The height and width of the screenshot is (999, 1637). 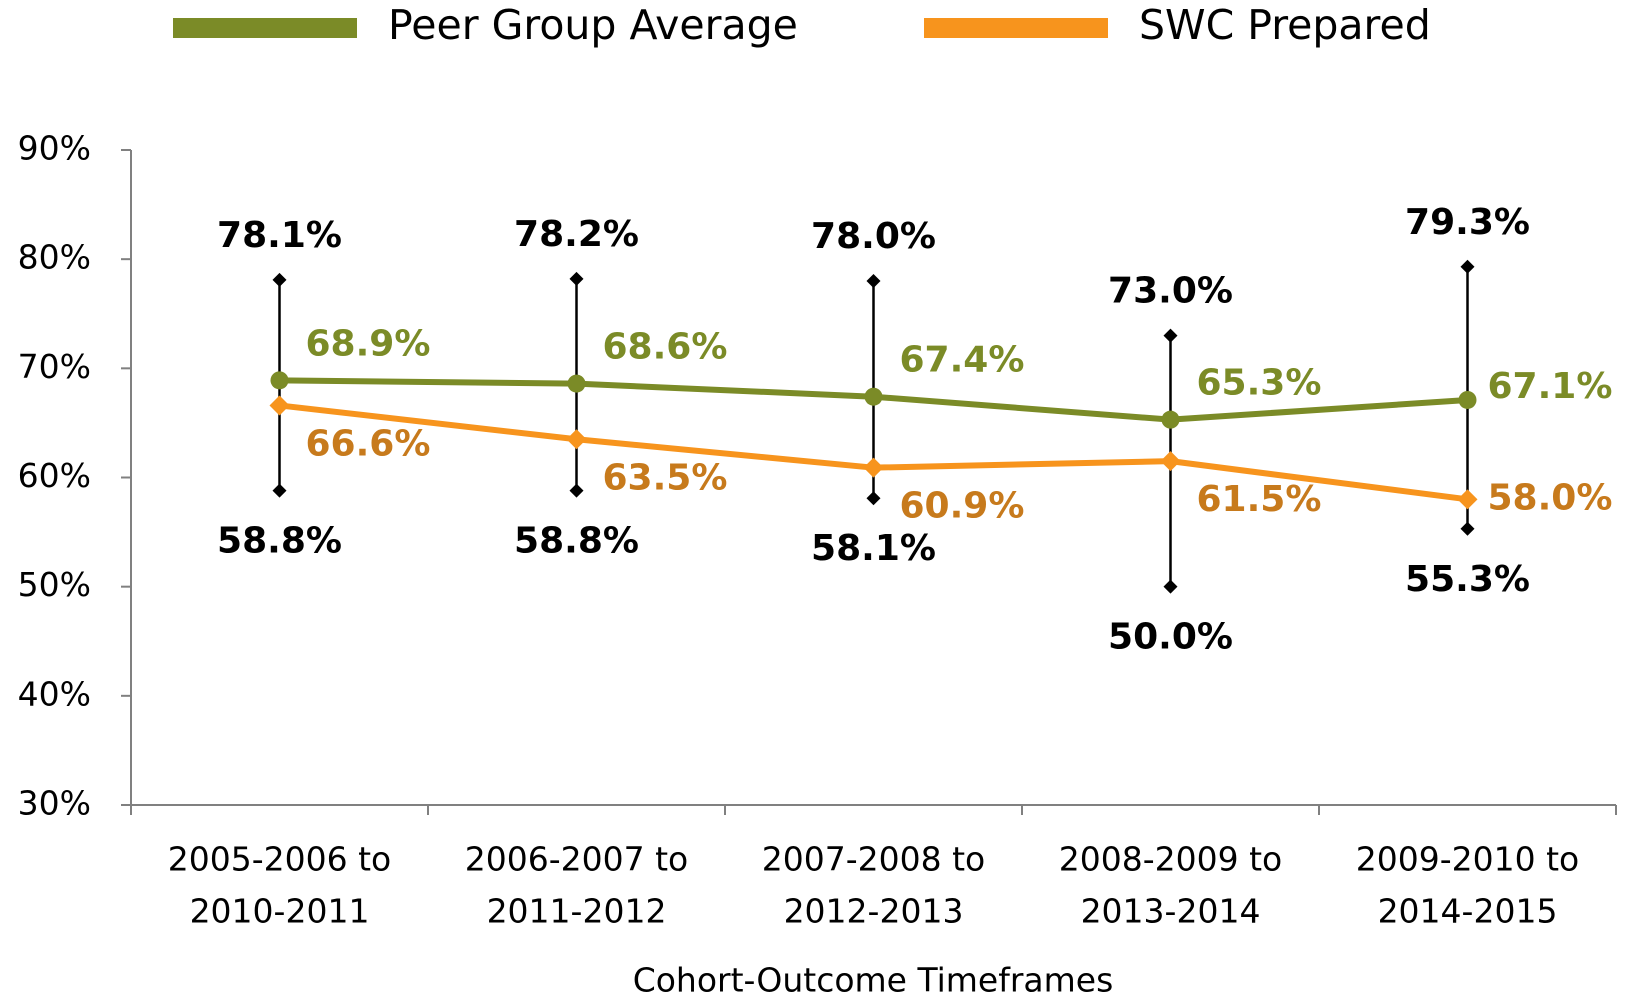 What do you see at coordinates (1550, 386) in the screenshot?
I see `data-label: 67.1%` at bounding box center [1550, 386].